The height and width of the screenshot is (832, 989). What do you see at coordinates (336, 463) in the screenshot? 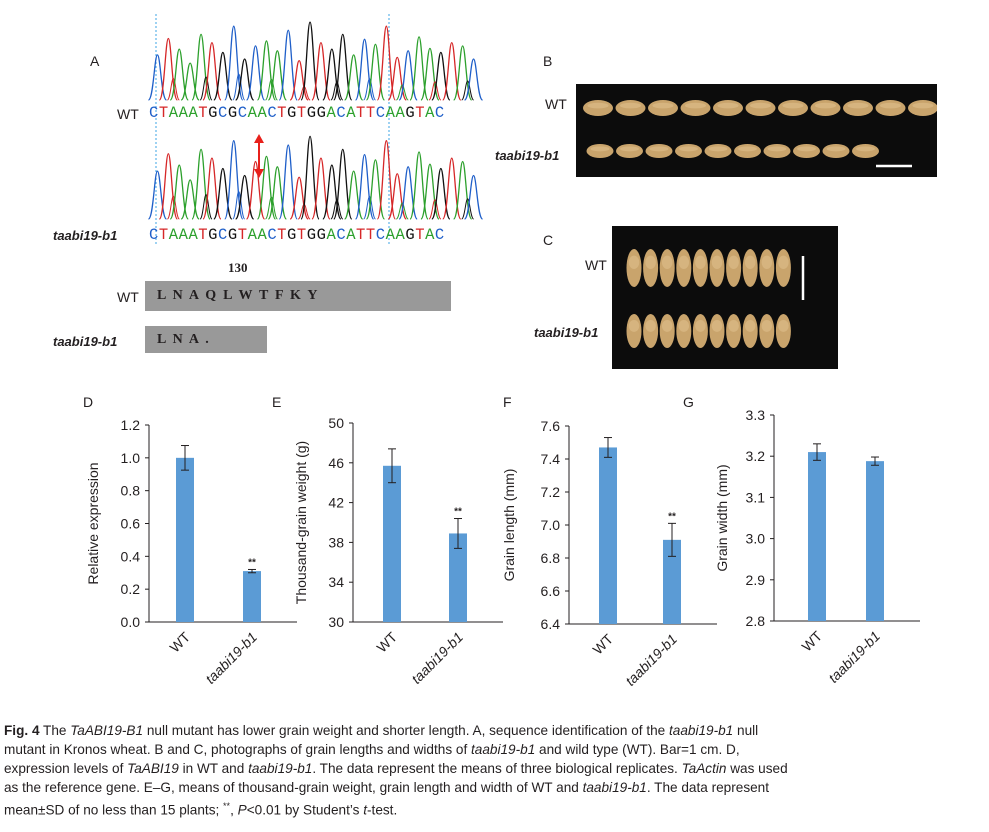
I see `y-tick-label: 46` at bounding box center [336, 463].